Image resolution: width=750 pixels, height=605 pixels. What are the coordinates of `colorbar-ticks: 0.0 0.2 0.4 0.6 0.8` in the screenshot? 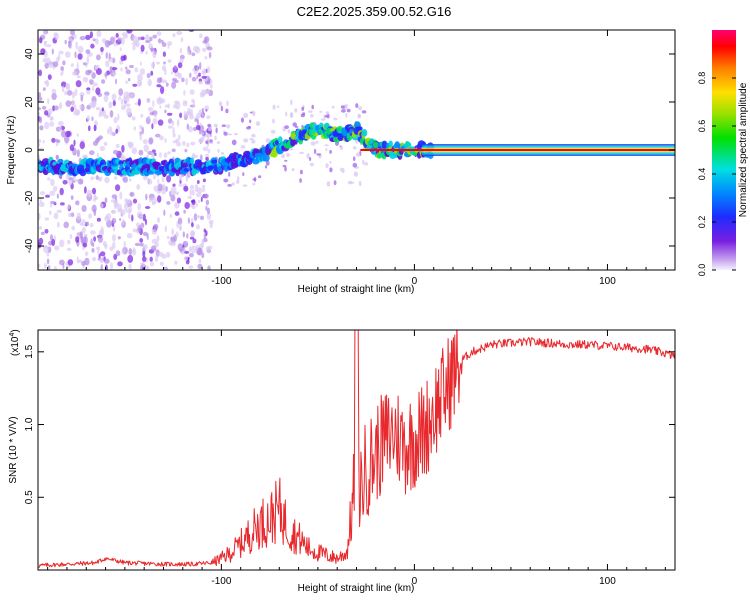 It's located at (716, 174).